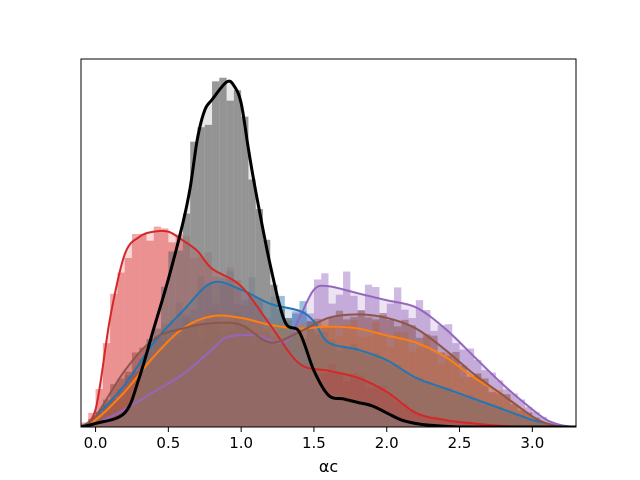 This screenshot has height=480, width=640. Describe the element at coordinates (168, 443) in the screenshot. I see `x-tick-label: 0.5` at that location.